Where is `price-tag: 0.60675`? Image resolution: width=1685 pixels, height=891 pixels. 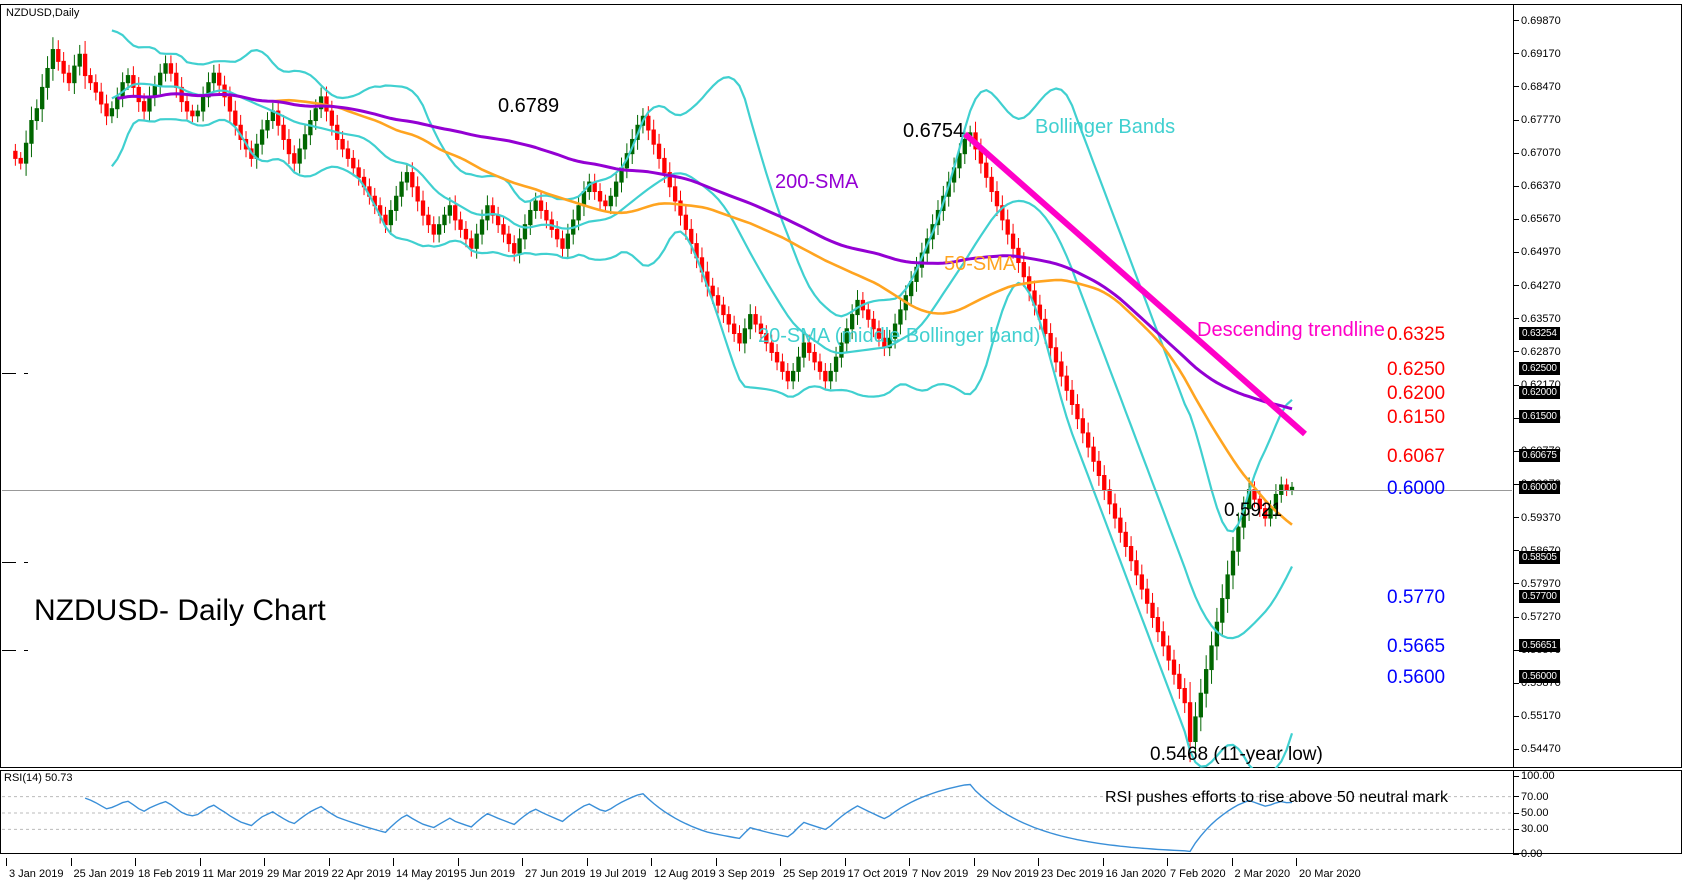 price-tag: 0.60675 is located at coordinates (1539, 455).